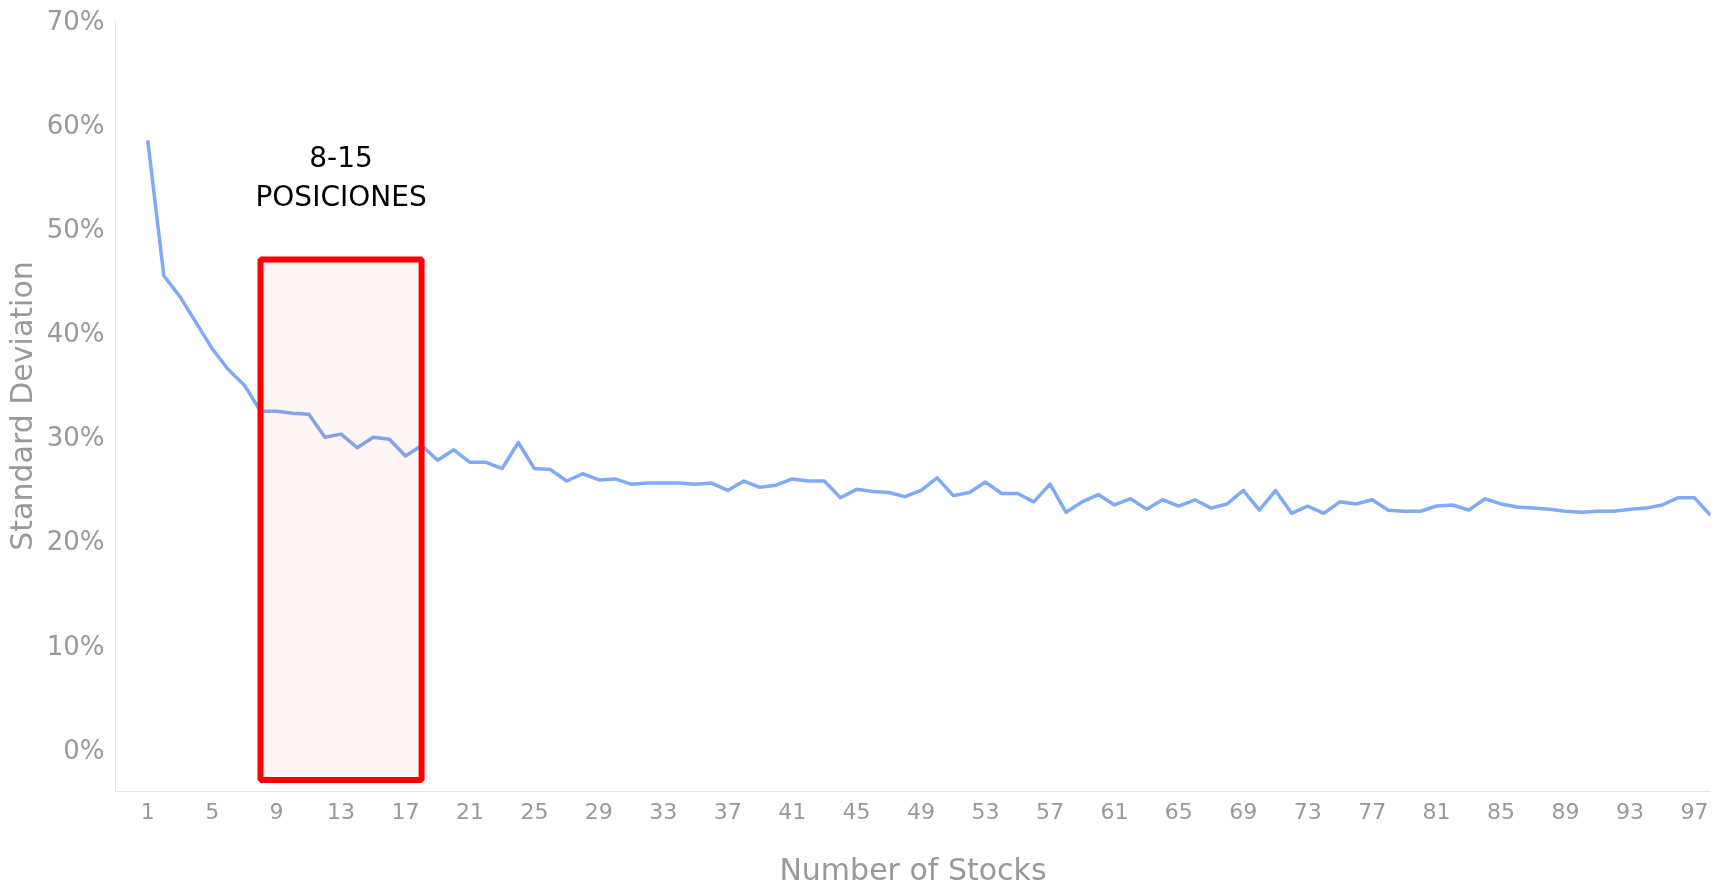  I want to click on x-tick-label: 73, so click(1307, 811).